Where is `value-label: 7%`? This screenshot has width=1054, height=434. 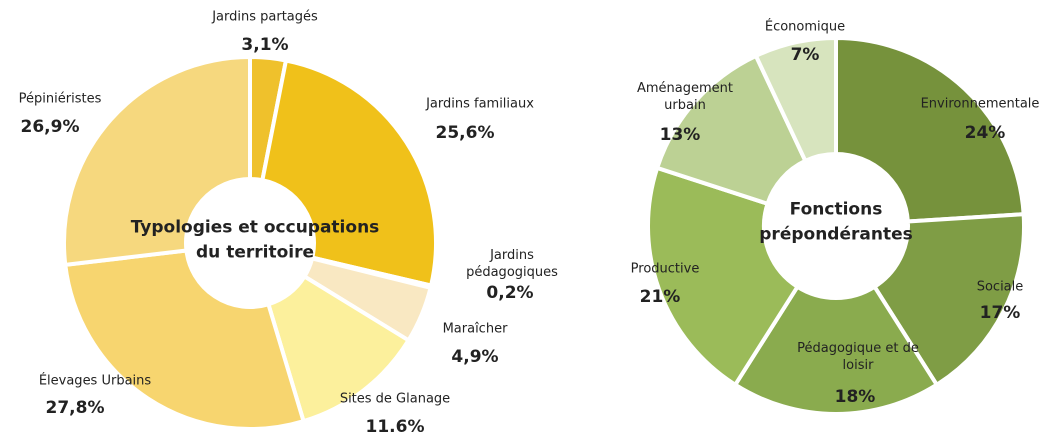 value-label: 7% is located at coordinates (805, 54).